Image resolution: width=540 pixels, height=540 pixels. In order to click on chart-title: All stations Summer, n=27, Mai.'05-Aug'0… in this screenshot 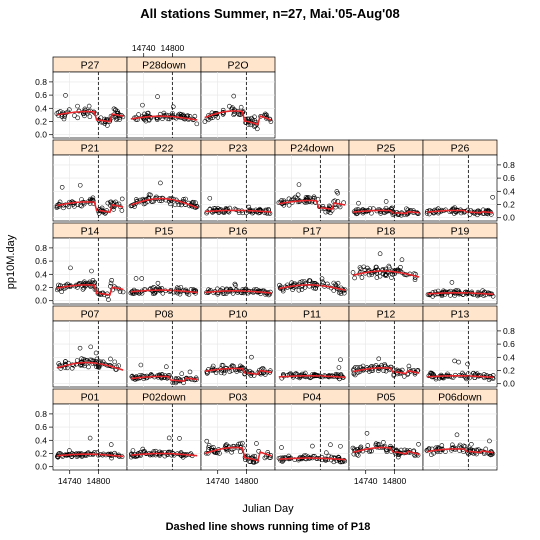, I will do `click(269, 13)`.